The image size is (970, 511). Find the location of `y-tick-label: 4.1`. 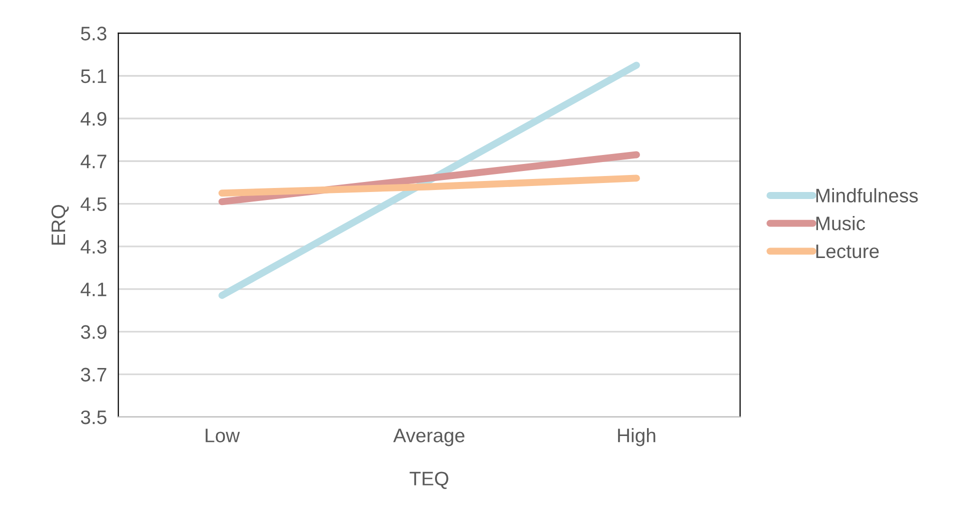

y-tick-label: 4.1 is located at coordinates (93, 289).